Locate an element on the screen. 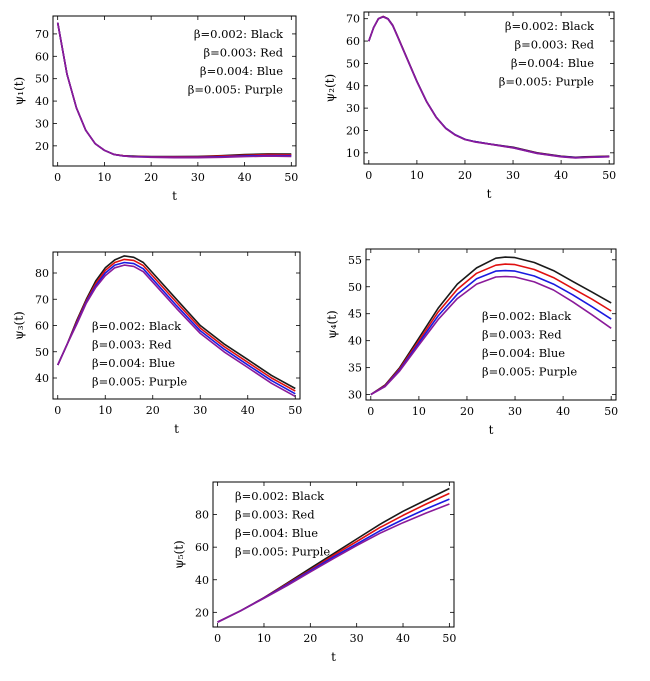  y-axis-label: ψ₃(t) is located at coordinates (19, 325).